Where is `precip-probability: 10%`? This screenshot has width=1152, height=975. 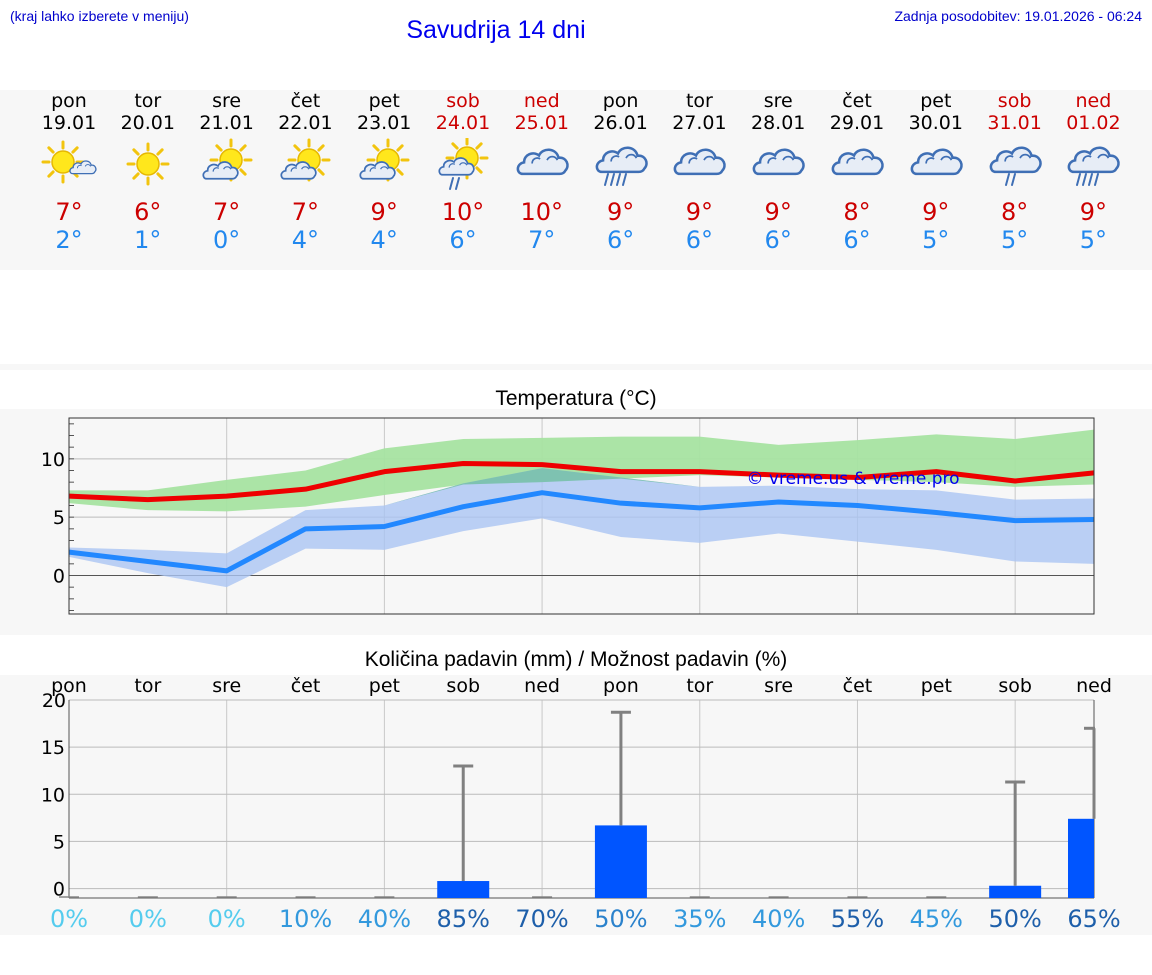
precip-probability: 10% is located at coordinates (305, 919).